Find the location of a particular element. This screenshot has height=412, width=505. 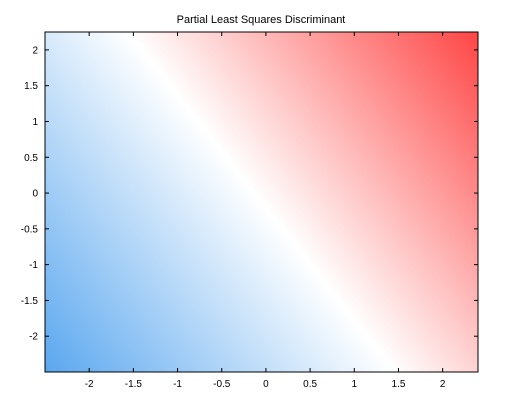

chart-title: Partial Least Squares Discriminant is located at coordinates (261, 20).